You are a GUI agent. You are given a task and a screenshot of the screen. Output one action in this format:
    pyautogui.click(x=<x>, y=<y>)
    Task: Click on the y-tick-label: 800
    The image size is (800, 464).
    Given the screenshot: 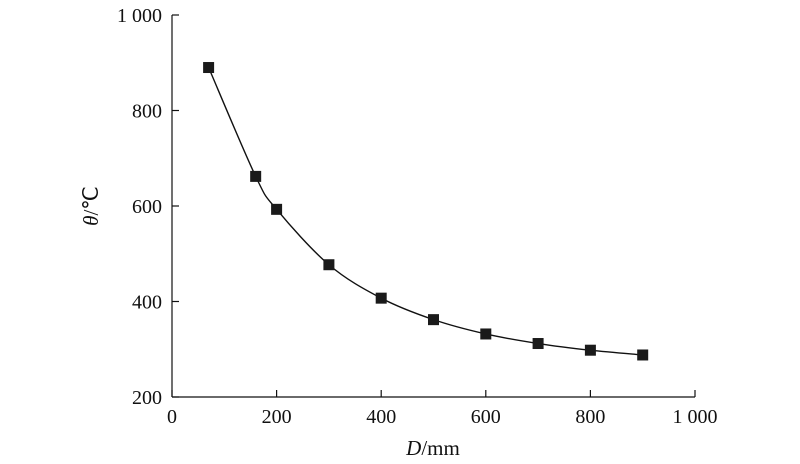 What is the action you would take?
    pyautogui.click(x=147, y=112)
    